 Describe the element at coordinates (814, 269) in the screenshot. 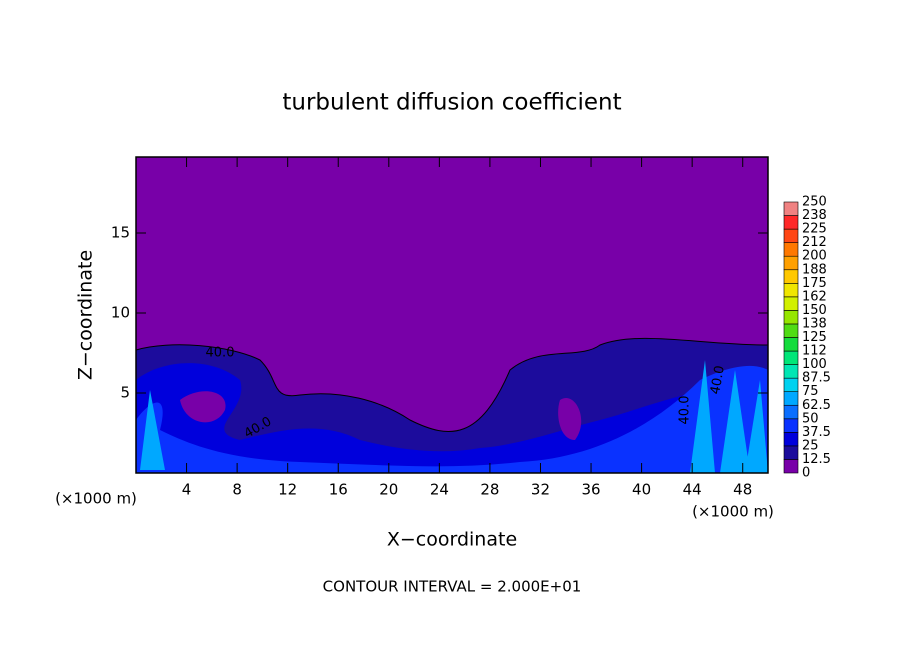

I see `colorbar-label: 188` at that location.